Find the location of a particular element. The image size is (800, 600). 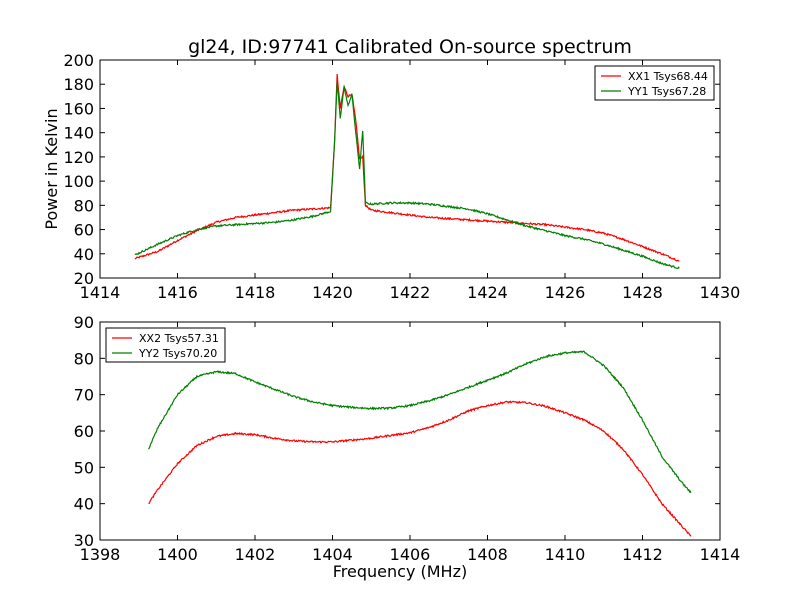

x-tick-label: 1420 is located at coordinates (332, 292).